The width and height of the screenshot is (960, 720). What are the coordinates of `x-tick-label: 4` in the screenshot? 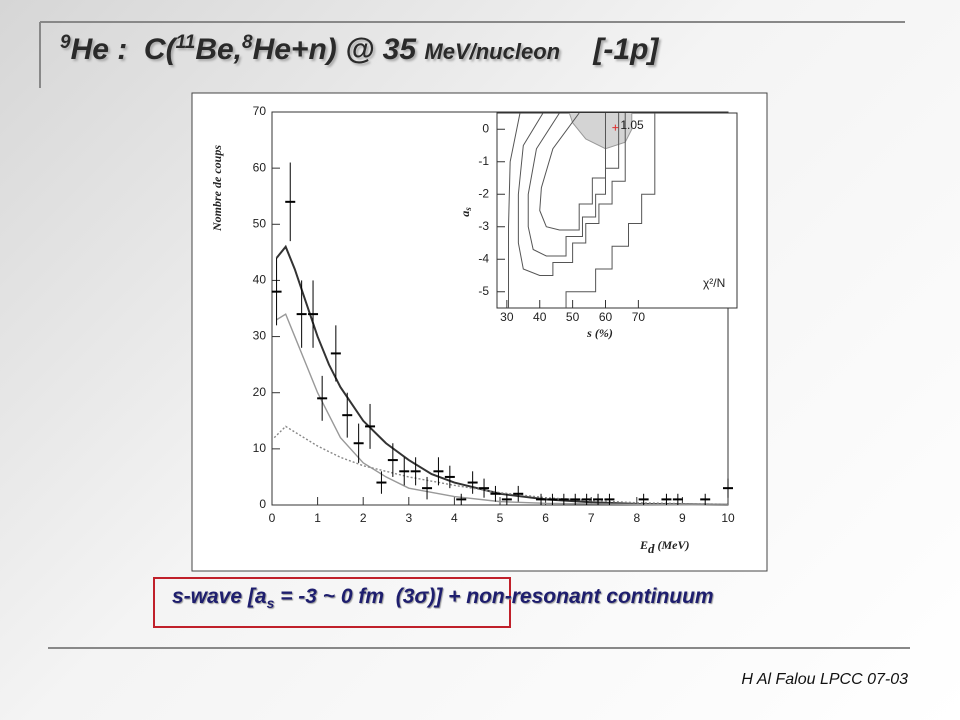 It's located at (454, 518).